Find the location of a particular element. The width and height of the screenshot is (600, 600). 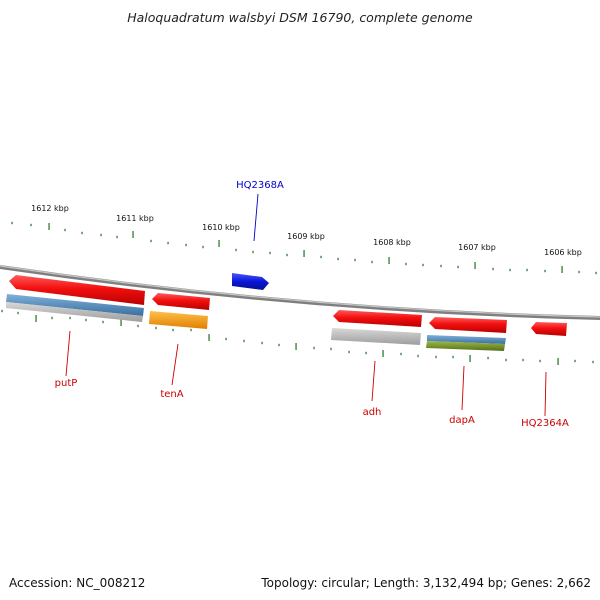

gene-label: HQ2368A is located at coordinates (260, 185).